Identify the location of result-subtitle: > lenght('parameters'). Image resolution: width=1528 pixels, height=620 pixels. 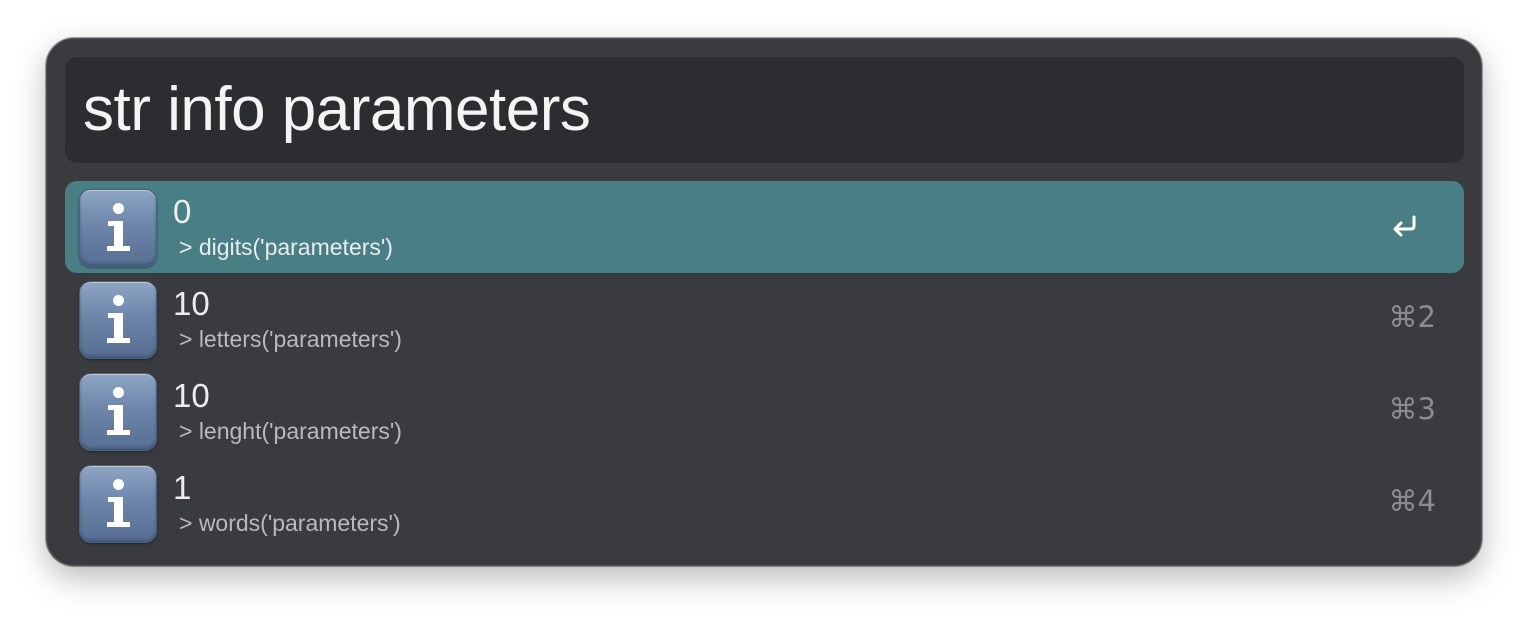
(290, 431).